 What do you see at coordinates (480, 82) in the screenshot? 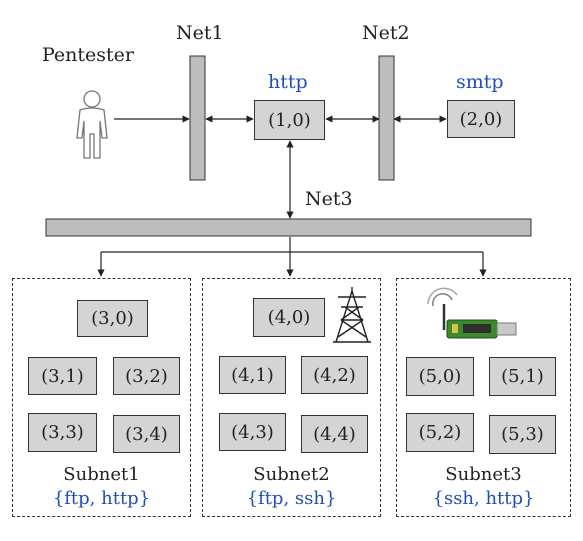
I see `host-2-0-service: smtp` at bounding box center [480, 82].